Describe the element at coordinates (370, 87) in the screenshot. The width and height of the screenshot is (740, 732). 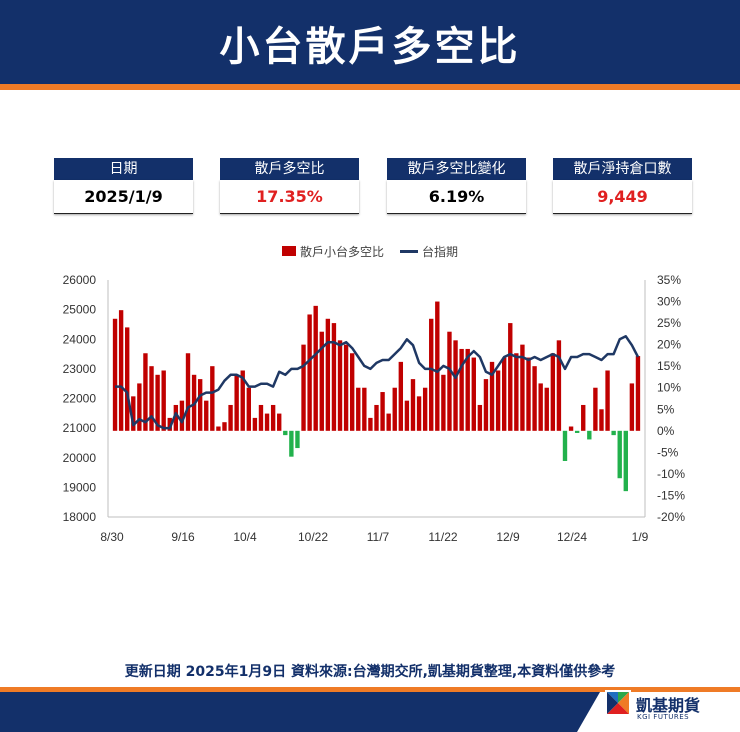
I see `header-accent-stripe` at that location.